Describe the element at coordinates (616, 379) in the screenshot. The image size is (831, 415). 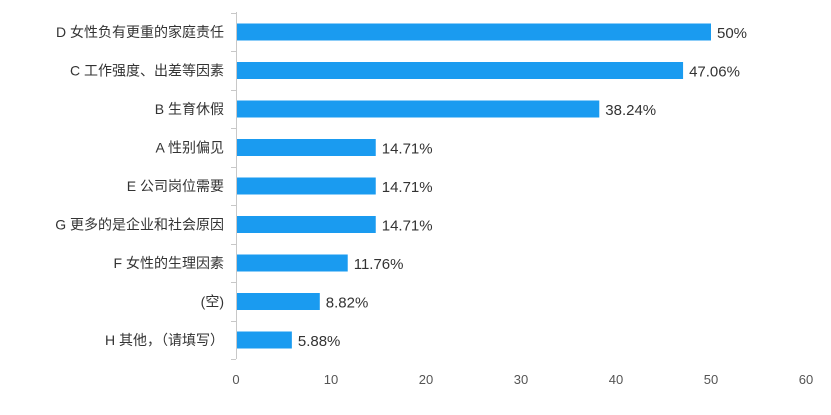
I see `x-tick-label: 40` at that location.